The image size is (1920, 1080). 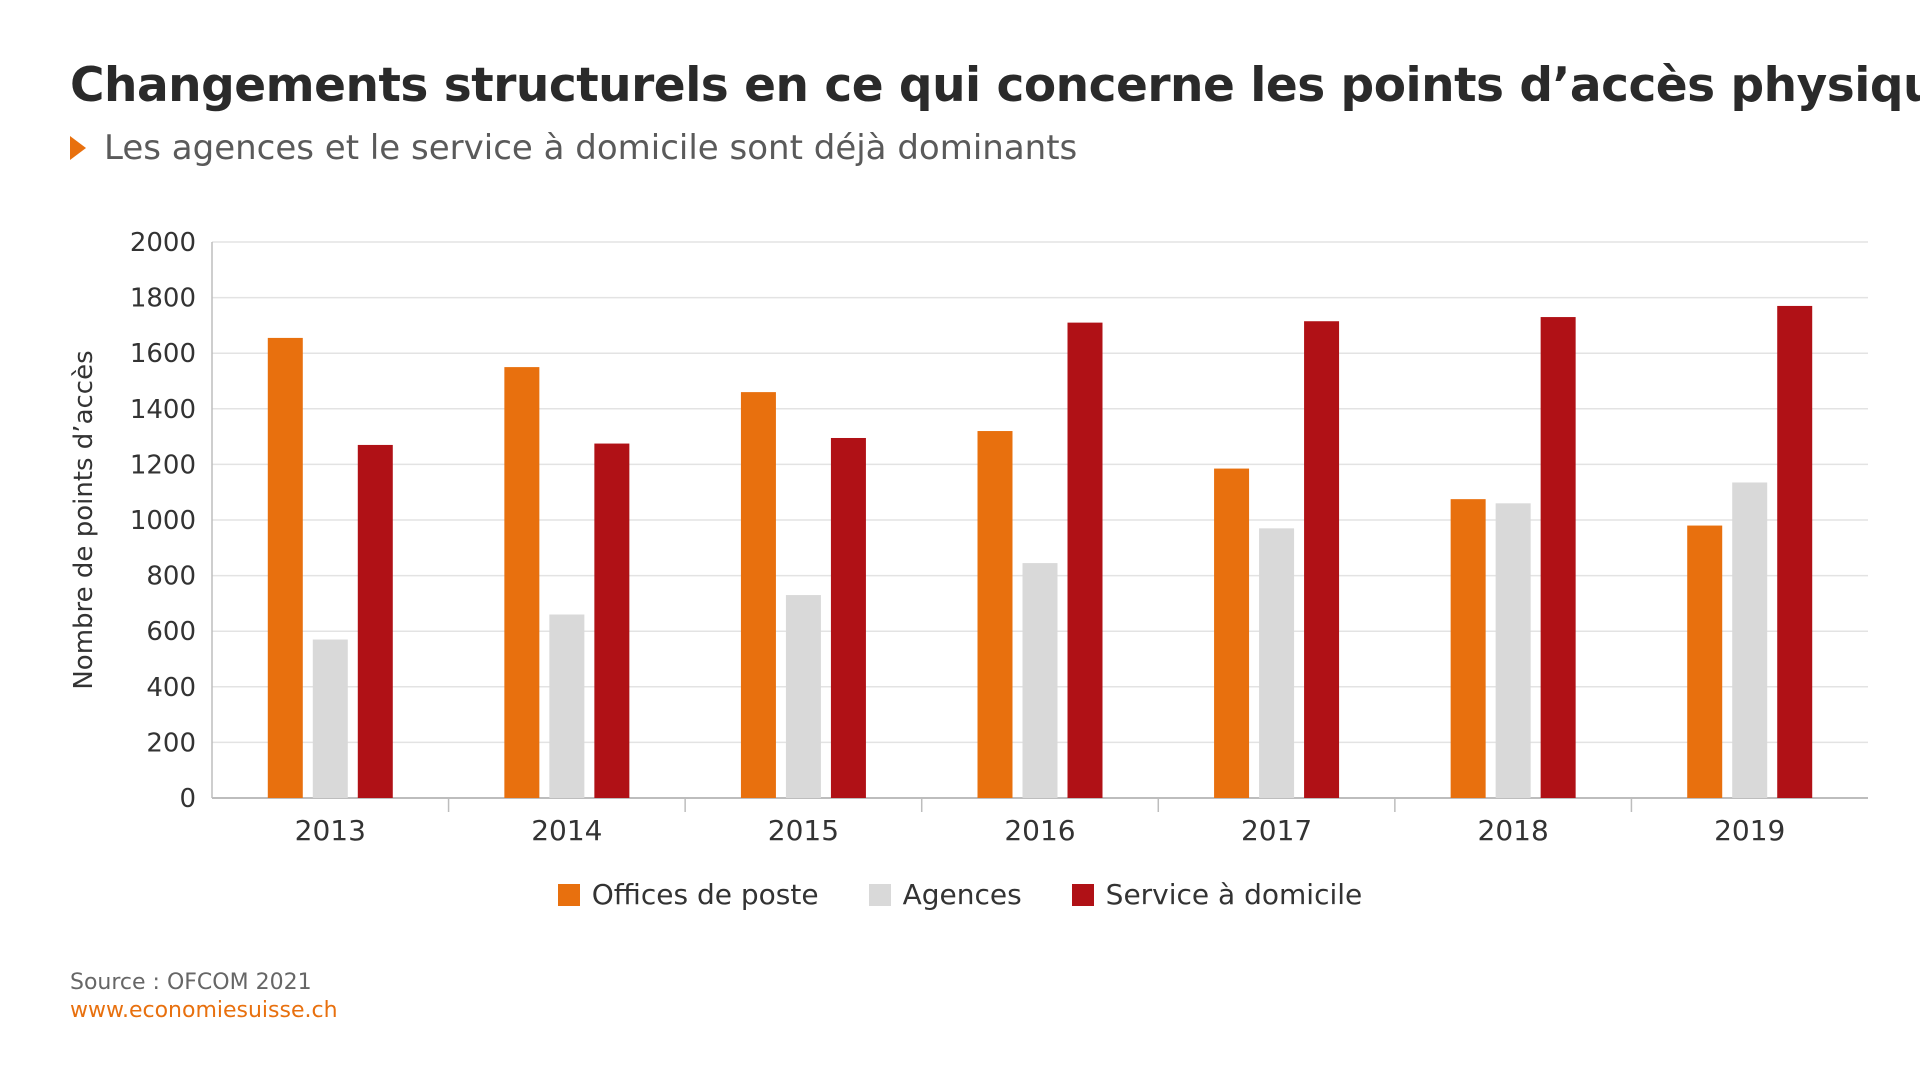 What do you see at coordinates (1749, 830) in the screenshot?
I see `x-tick-label: 2019` at bounding box center [1749, 830].